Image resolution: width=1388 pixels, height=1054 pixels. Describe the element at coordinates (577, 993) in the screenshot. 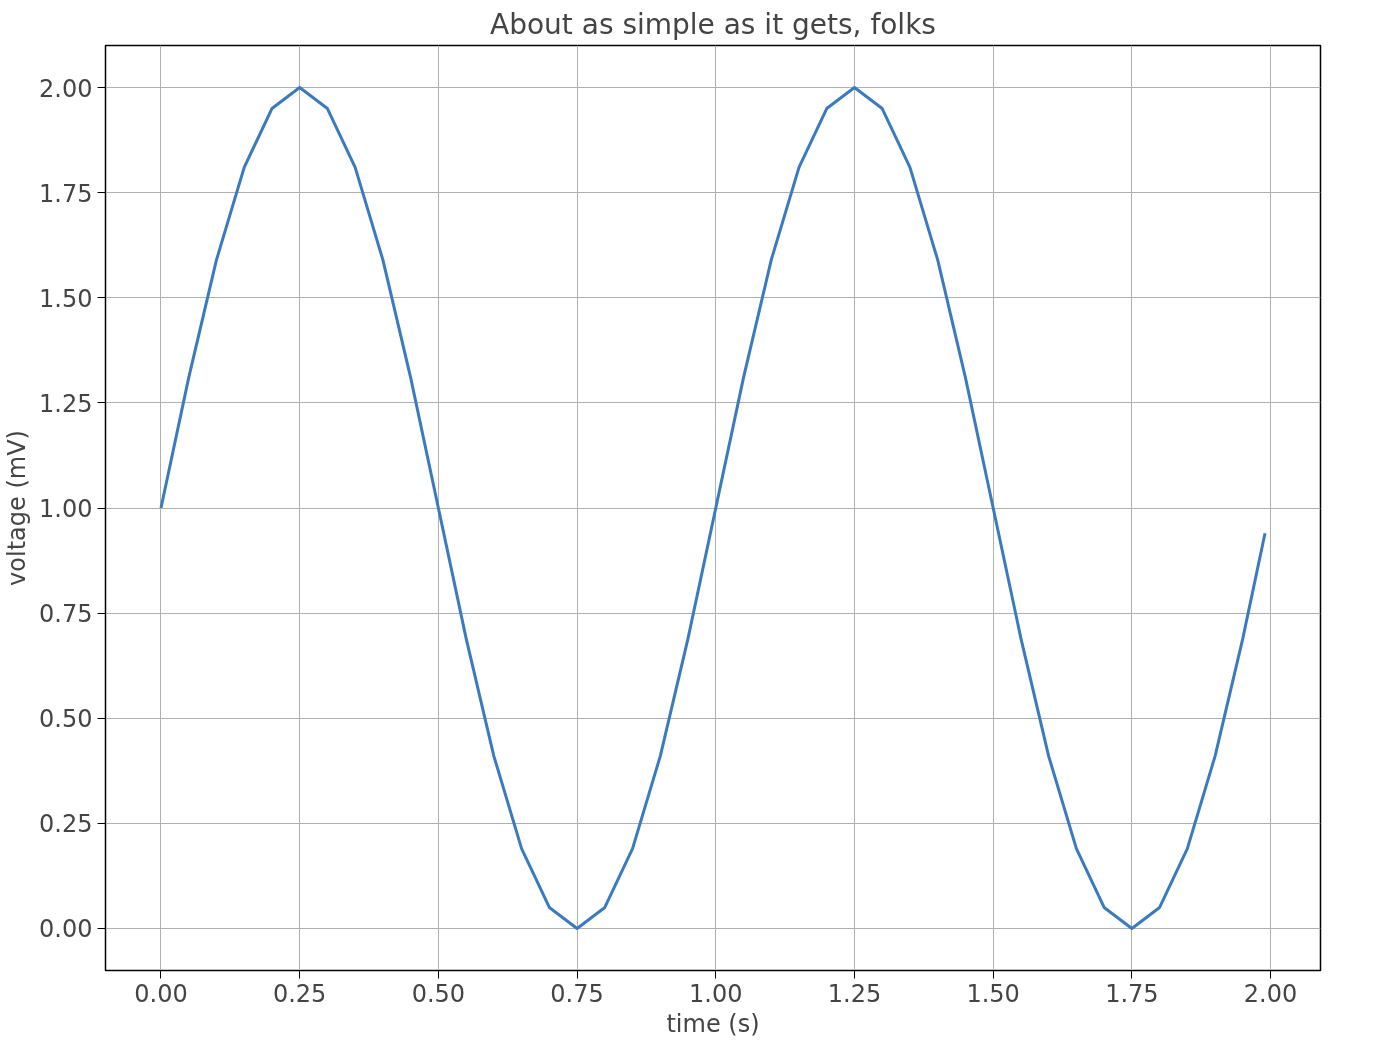

I see `x-tick-label: 0.75` at that location.